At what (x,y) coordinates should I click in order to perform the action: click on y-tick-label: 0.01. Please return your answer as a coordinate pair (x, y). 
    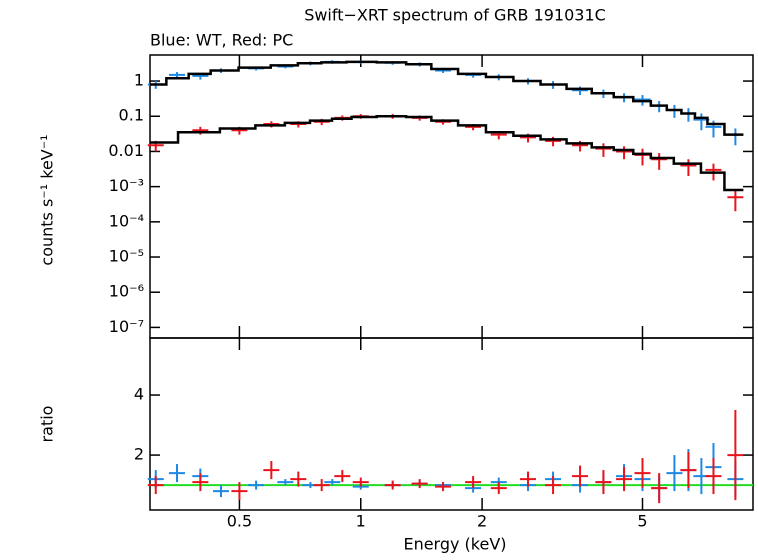
    Looking at the image, I should click on (126, 150).